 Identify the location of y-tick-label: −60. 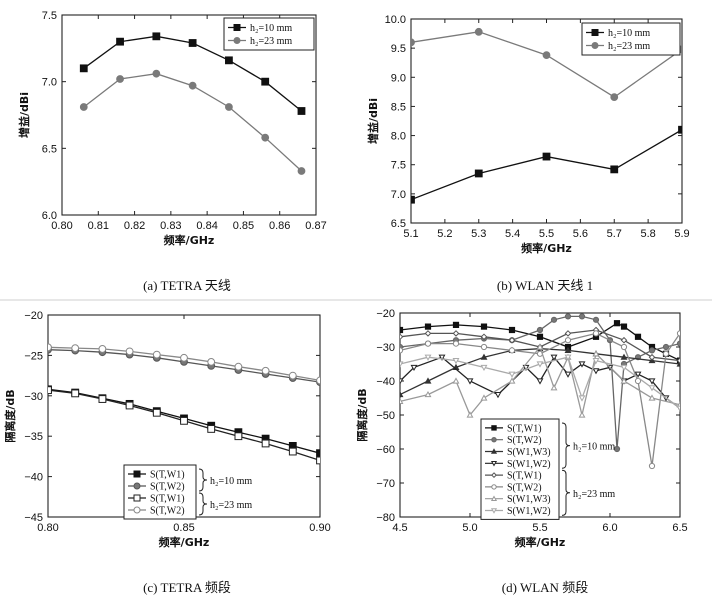
(385, 450).